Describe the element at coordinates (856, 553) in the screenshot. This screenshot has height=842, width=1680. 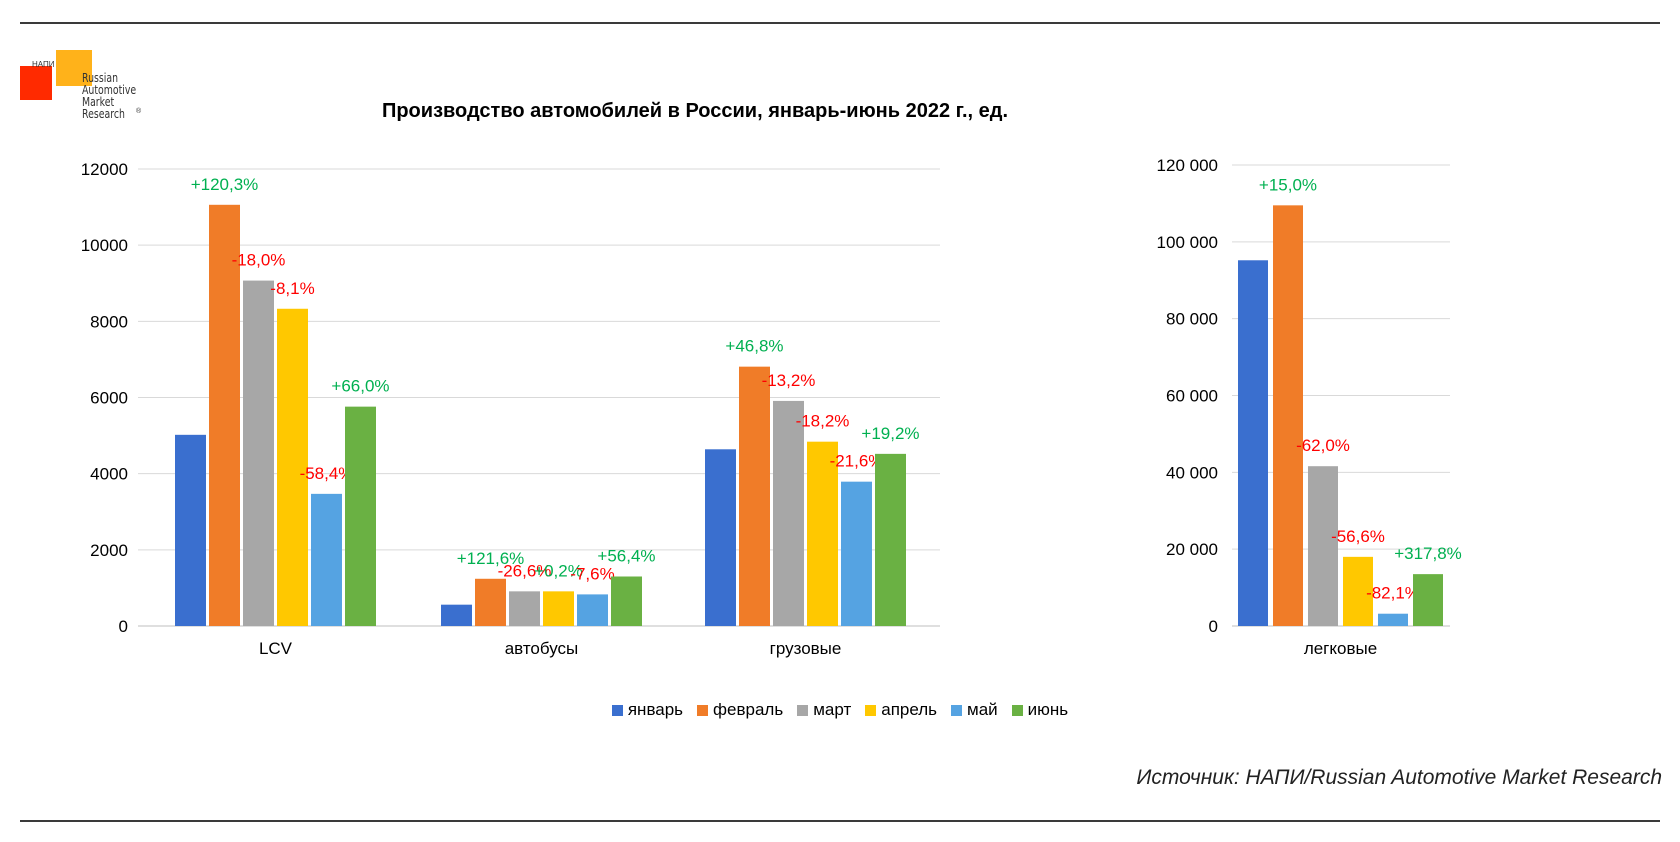
I see `bar-май-грузовые` at that location.